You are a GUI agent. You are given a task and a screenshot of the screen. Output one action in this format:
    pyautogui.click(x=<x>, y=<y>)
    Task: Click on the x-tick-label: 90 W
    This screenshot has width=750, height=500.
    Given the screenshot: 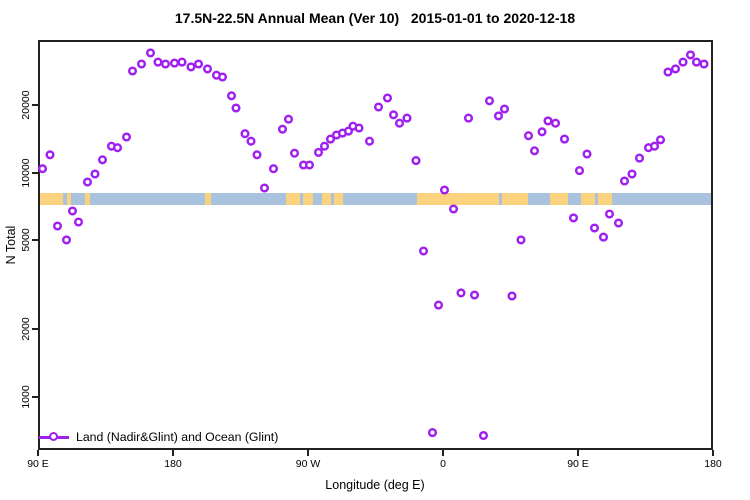 What is the action you would take?
    pyautogui.click(x=308, y=464)
    